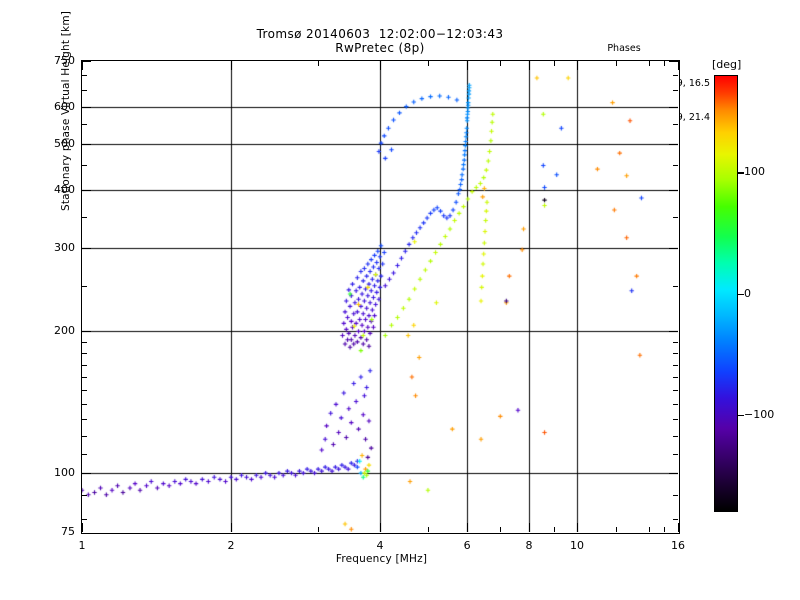 This screenshot has height=600, width=800. What do you see at coordinates (381, 559) in the screenshot?
I see `x-axis-label: Frequency [MHz]` at bounding box center [381, 559].